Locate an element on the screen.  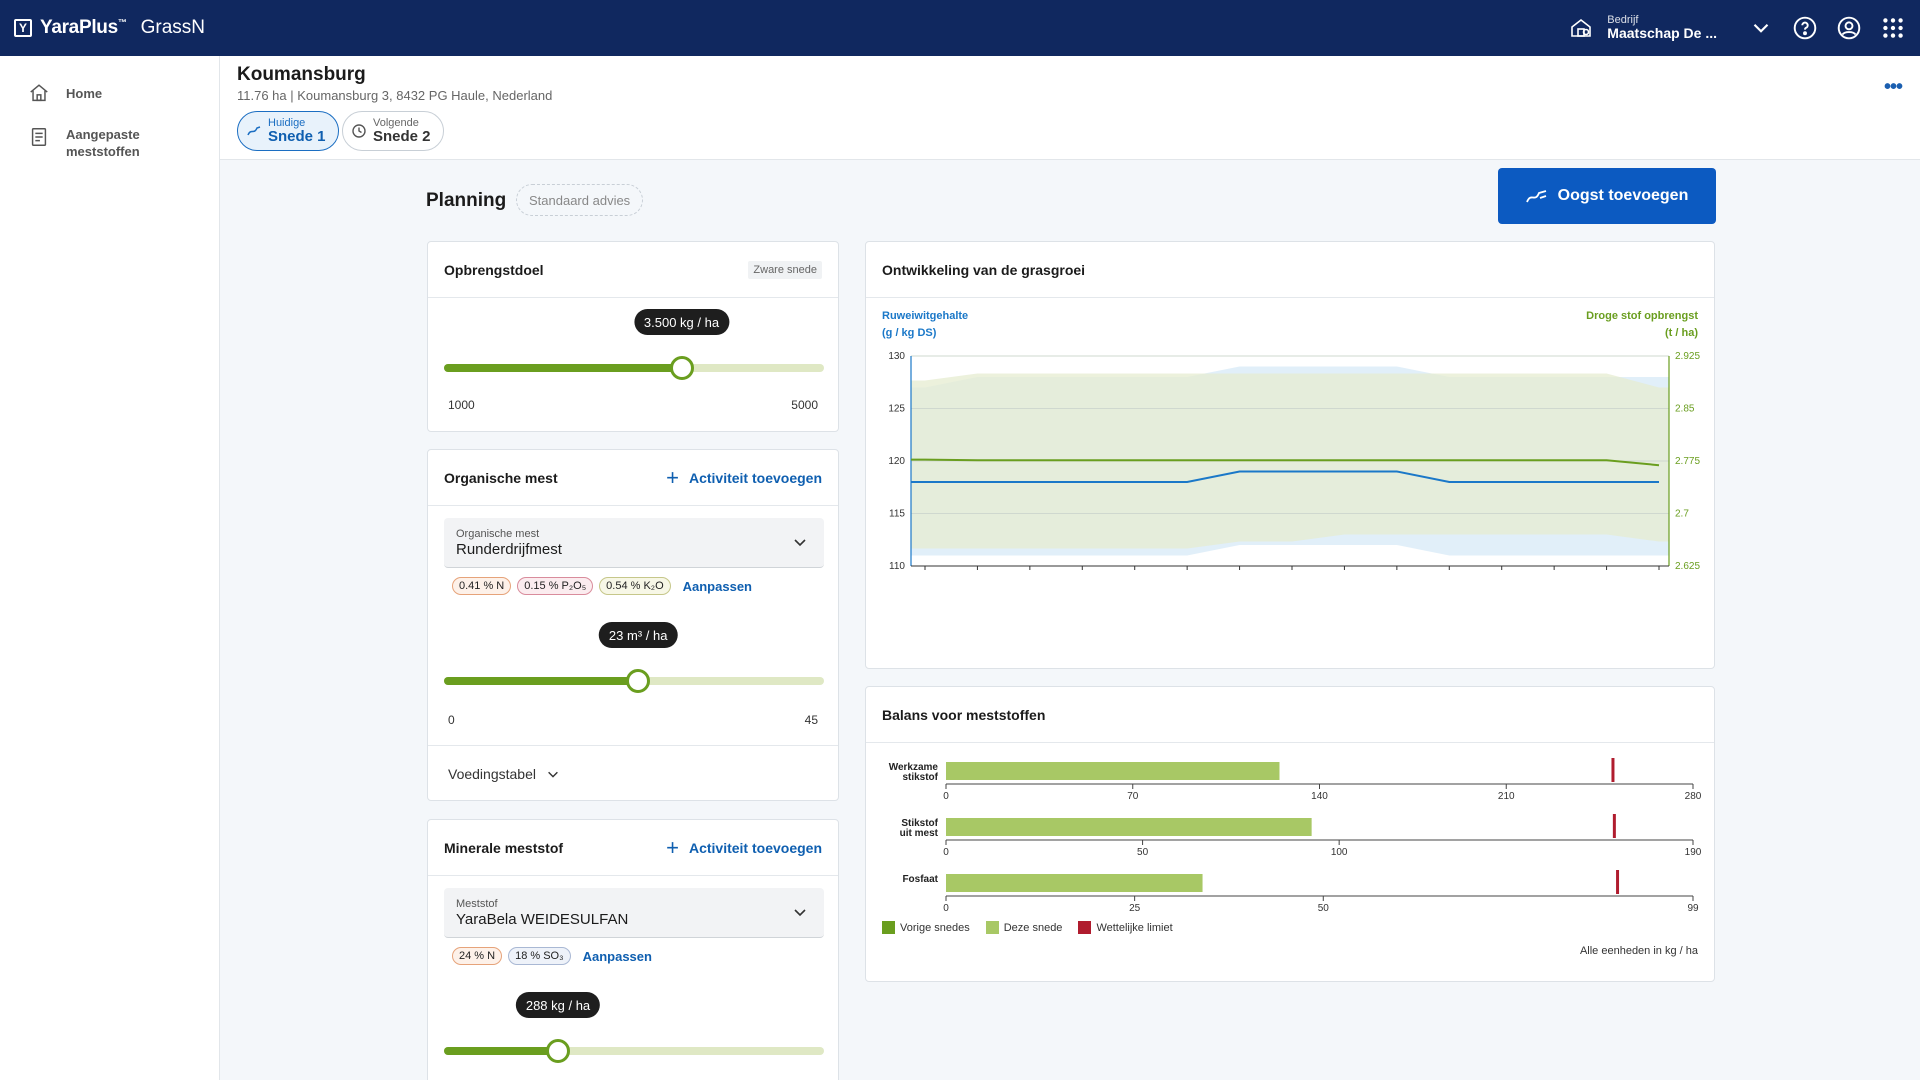
nutrient-pill: 18 % SO₃ is located at coordinates (539, 956).